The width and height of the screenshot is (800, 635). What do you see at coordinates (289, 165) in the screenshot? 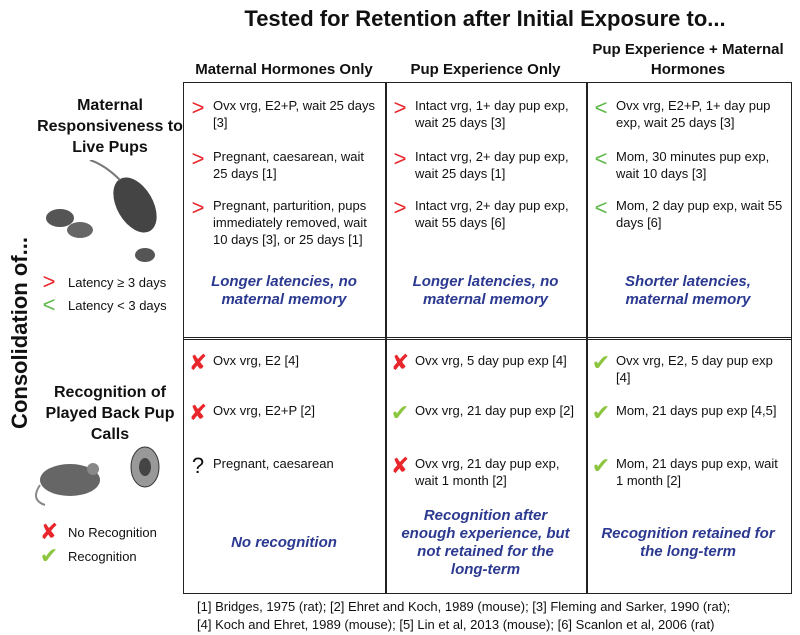
I see `item-text: Pregnant, caesarean, wait 25 days [1]` at bounding box center [289, 165].